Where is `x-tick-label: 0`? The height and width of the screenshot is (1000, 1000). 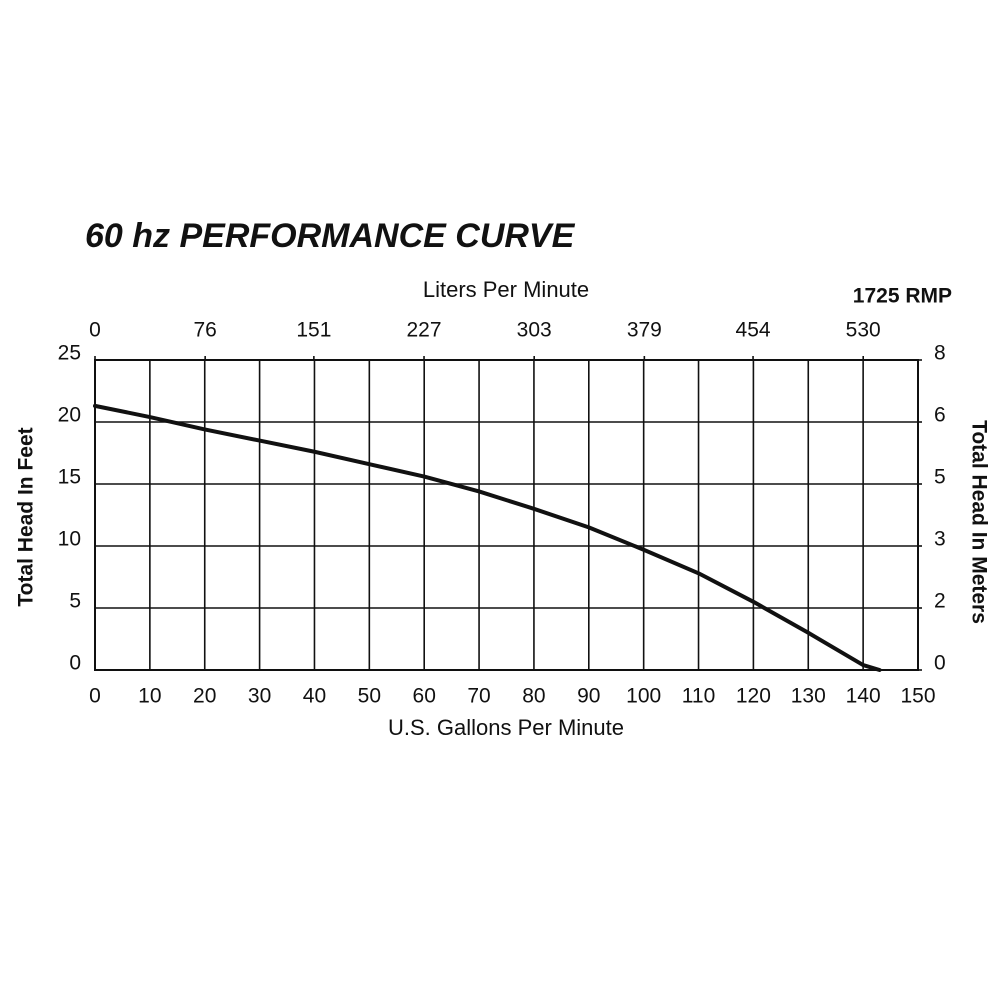
x-tick-label: 0 is located at coordinates (95, 696).